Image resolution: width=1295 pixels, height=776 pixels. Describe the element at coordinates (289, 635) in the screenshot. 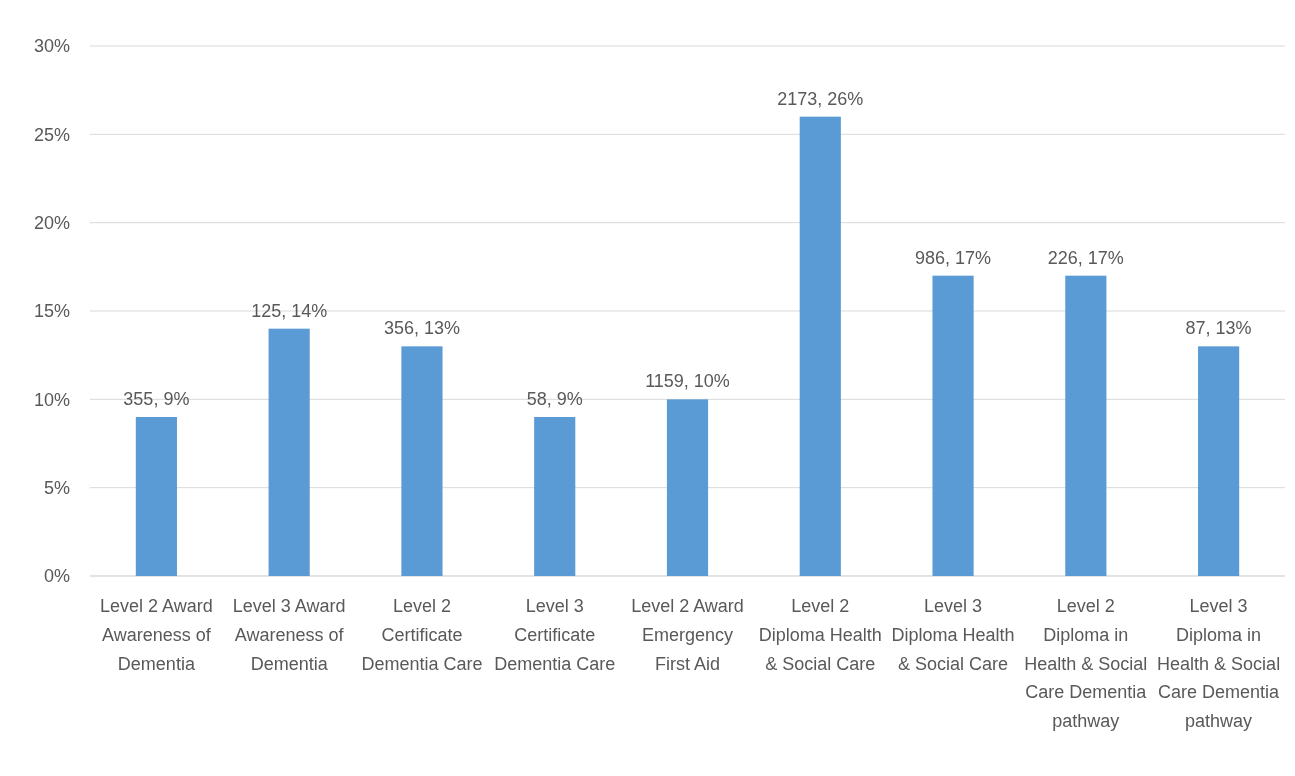

I see `x-tick-label: Level 3 Award Awareness of Dementia` at that location.